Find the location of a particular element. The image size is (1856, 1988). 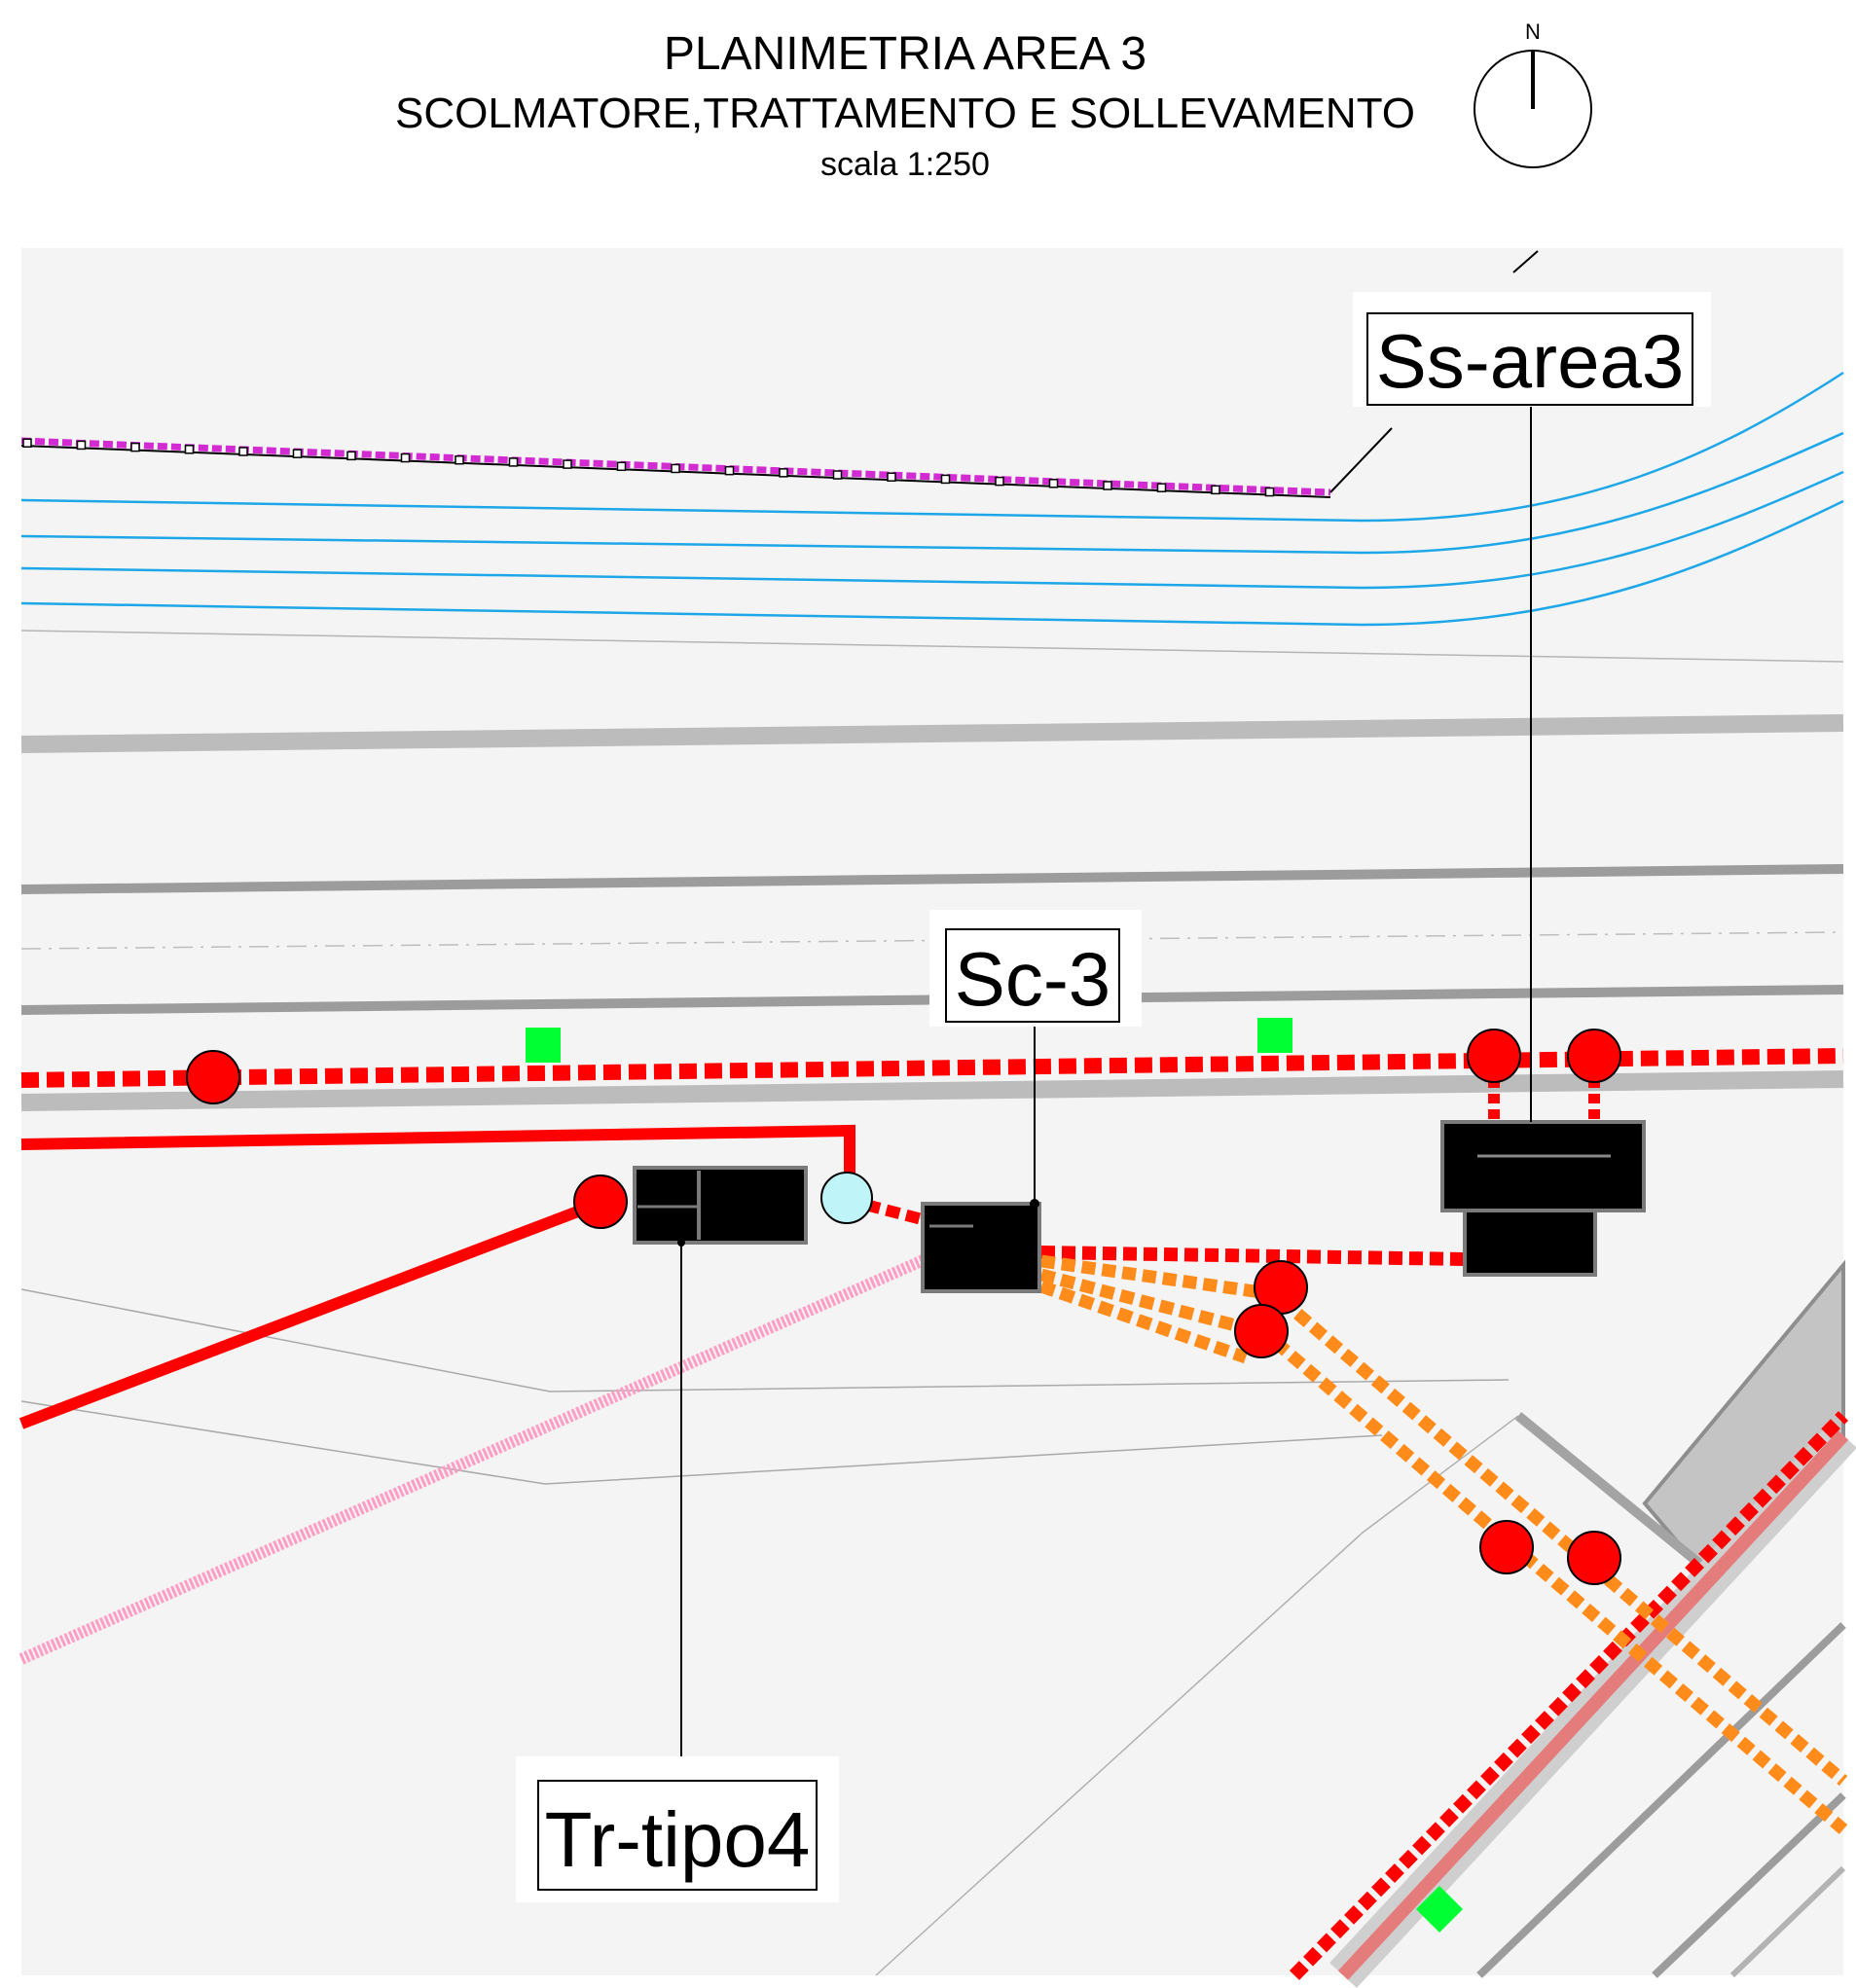

leader-tr-tipo4-dot is located at coordinates (681, 1243).